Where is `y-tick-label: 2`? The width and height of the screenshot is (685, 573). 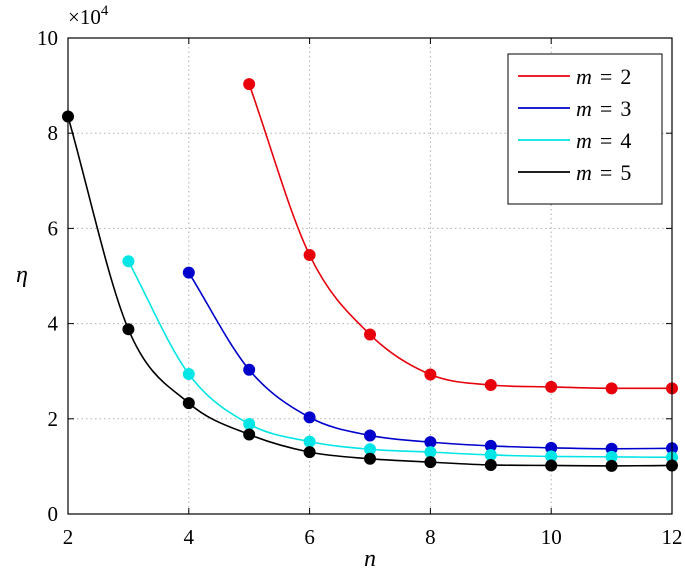 y-tick-label: 2 is located at coordinates (53, 419).